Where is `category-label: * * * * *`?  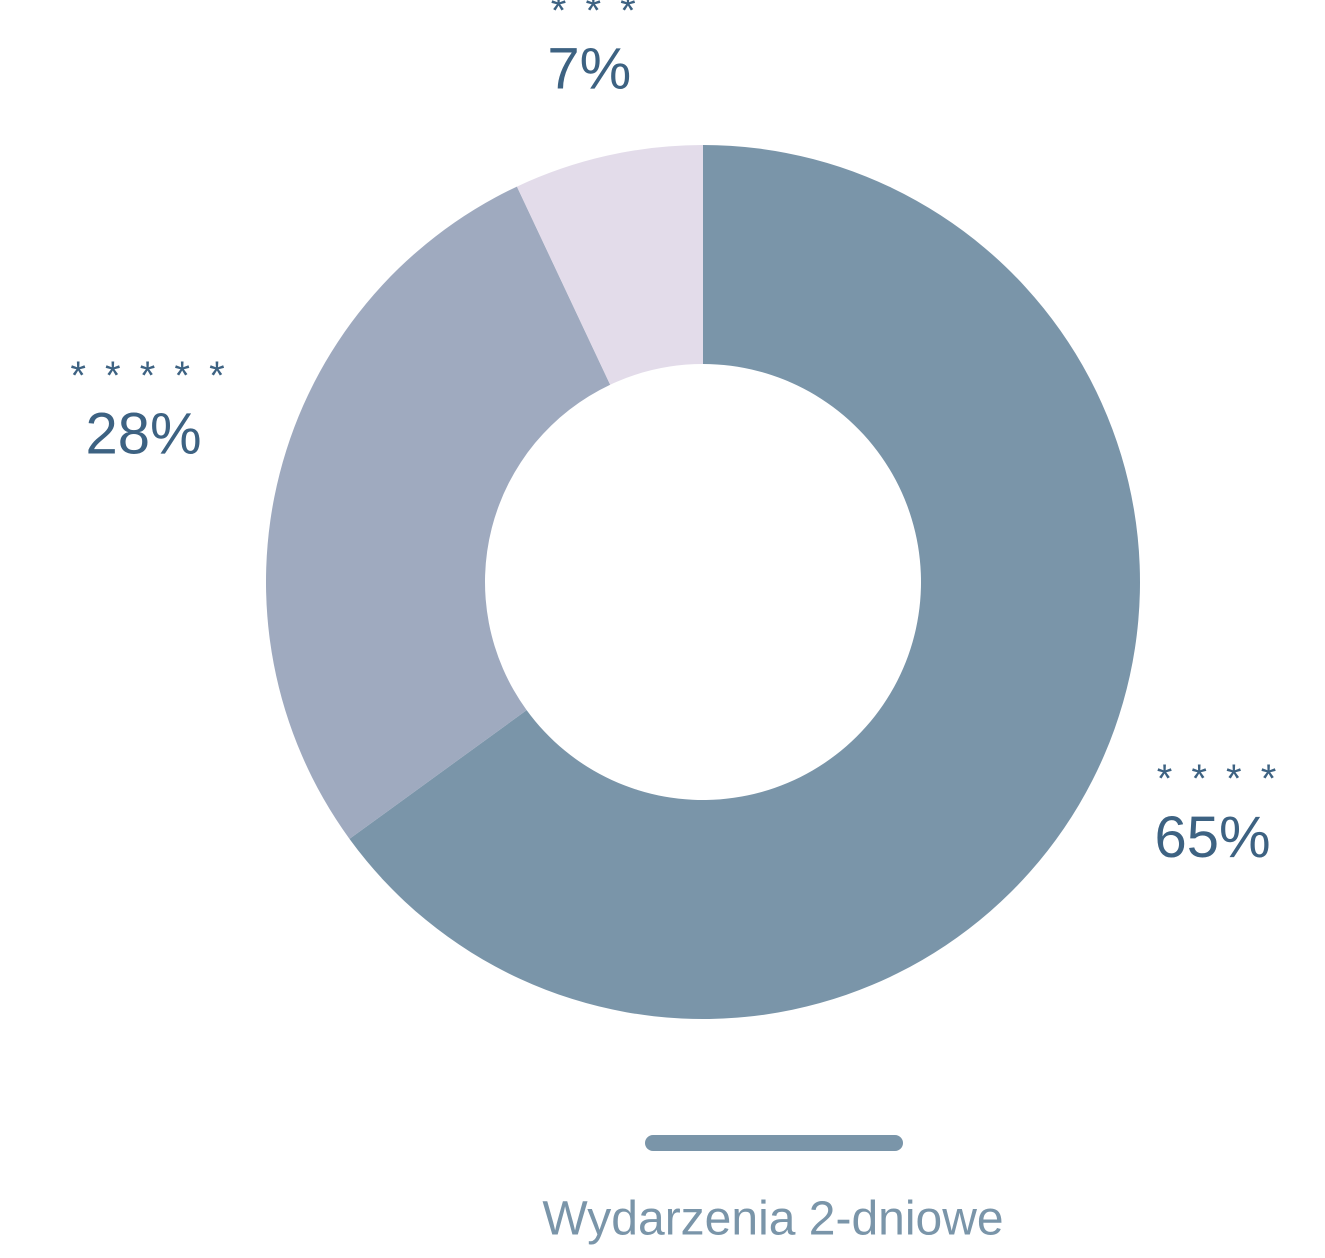
category-label: * * * * * is located at coordinates (149, 376).